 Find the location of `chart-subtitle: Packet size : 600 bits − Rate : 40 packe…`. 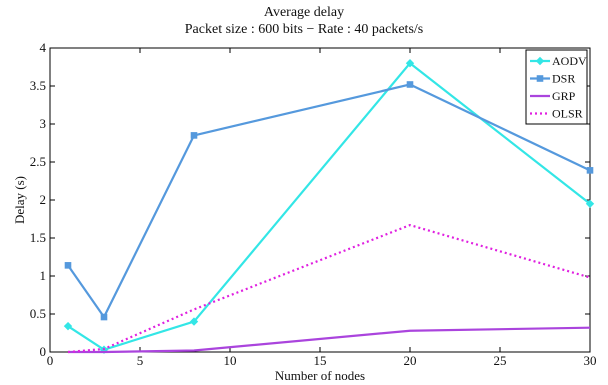

chart-subtitle: Packet size : 600 bits − Rate : 40 packe… is located at coordinates (304, 29).